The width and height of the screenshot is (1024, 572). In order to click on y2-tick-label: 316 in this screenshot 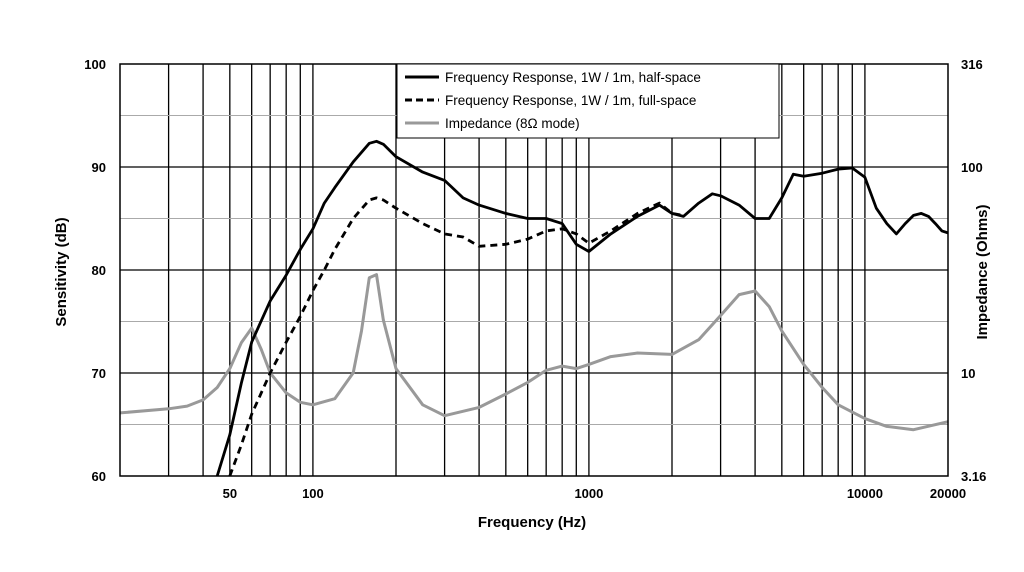, I will do `click(972, 64)`.